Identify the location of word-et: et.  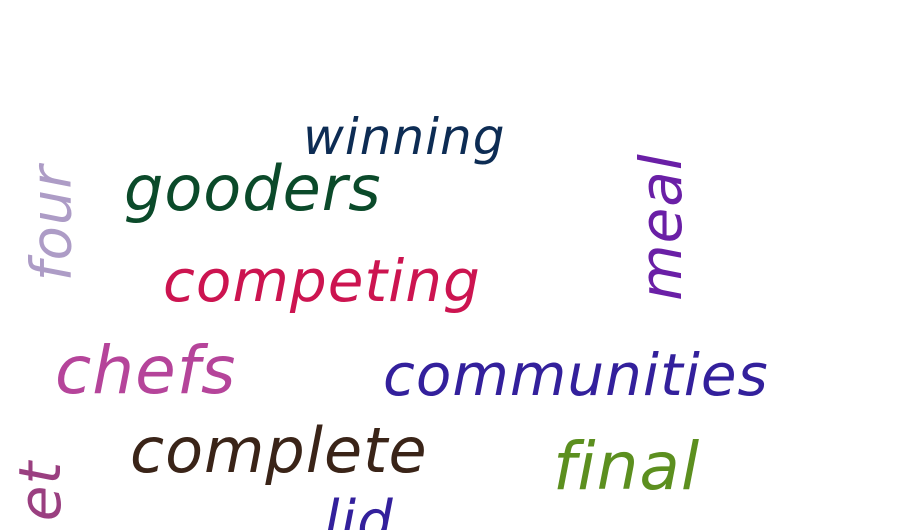
(40, 491).